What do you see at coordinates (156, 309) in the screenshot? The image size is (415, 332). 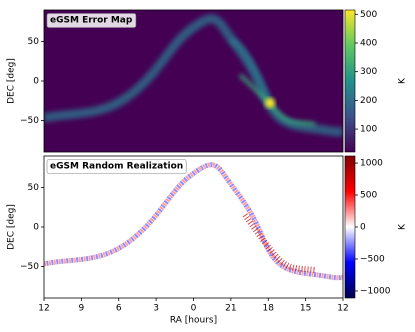 I see `x-tick-label: 3` at bounding box center [156, 309].